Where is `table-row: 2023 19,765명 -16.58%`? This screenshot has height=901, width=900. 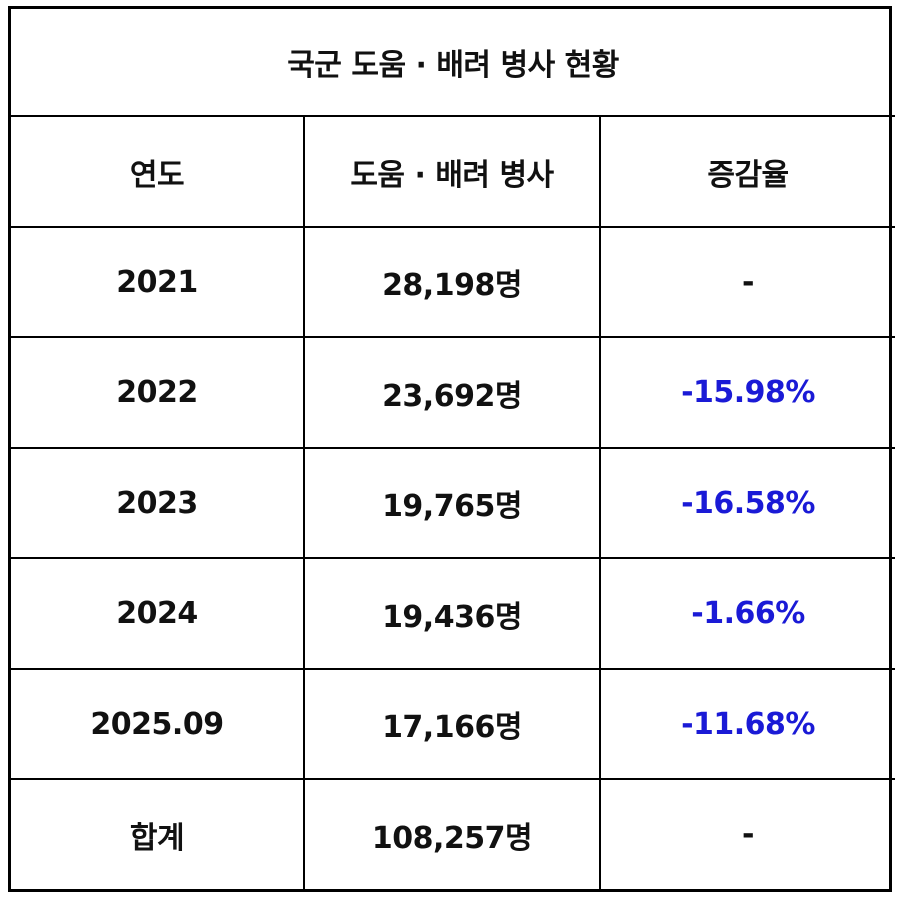
table-row: 2023 19,765명 -16.58% is located at coordinates (453, 503).